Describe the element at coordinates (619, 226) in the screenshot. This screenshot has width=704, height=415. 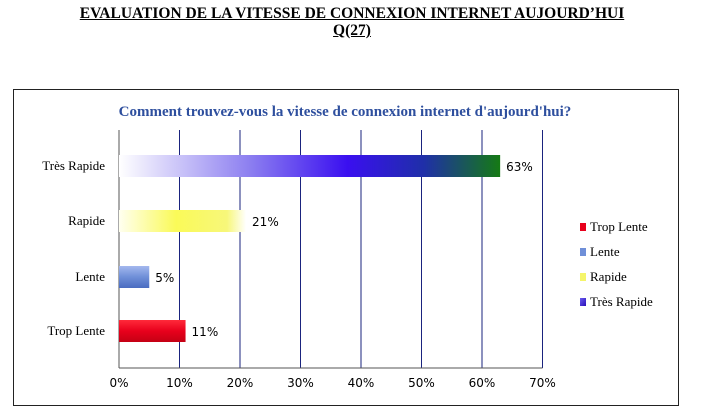
I see `legend-label-trop-lente: Trop Lente` at that location.